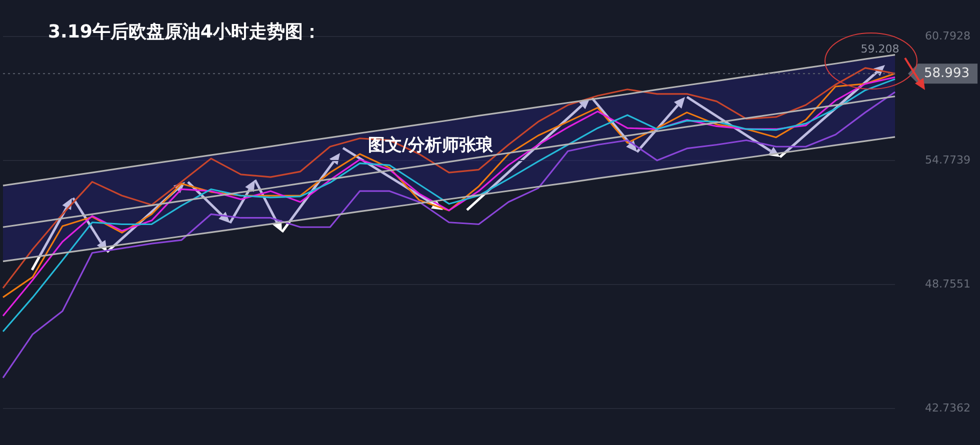 This screenshot has width=980, height=445. Describe the element at coordinates (947, 35) in the screenshot. I see `y-tick-label: 60.7928` at that location.